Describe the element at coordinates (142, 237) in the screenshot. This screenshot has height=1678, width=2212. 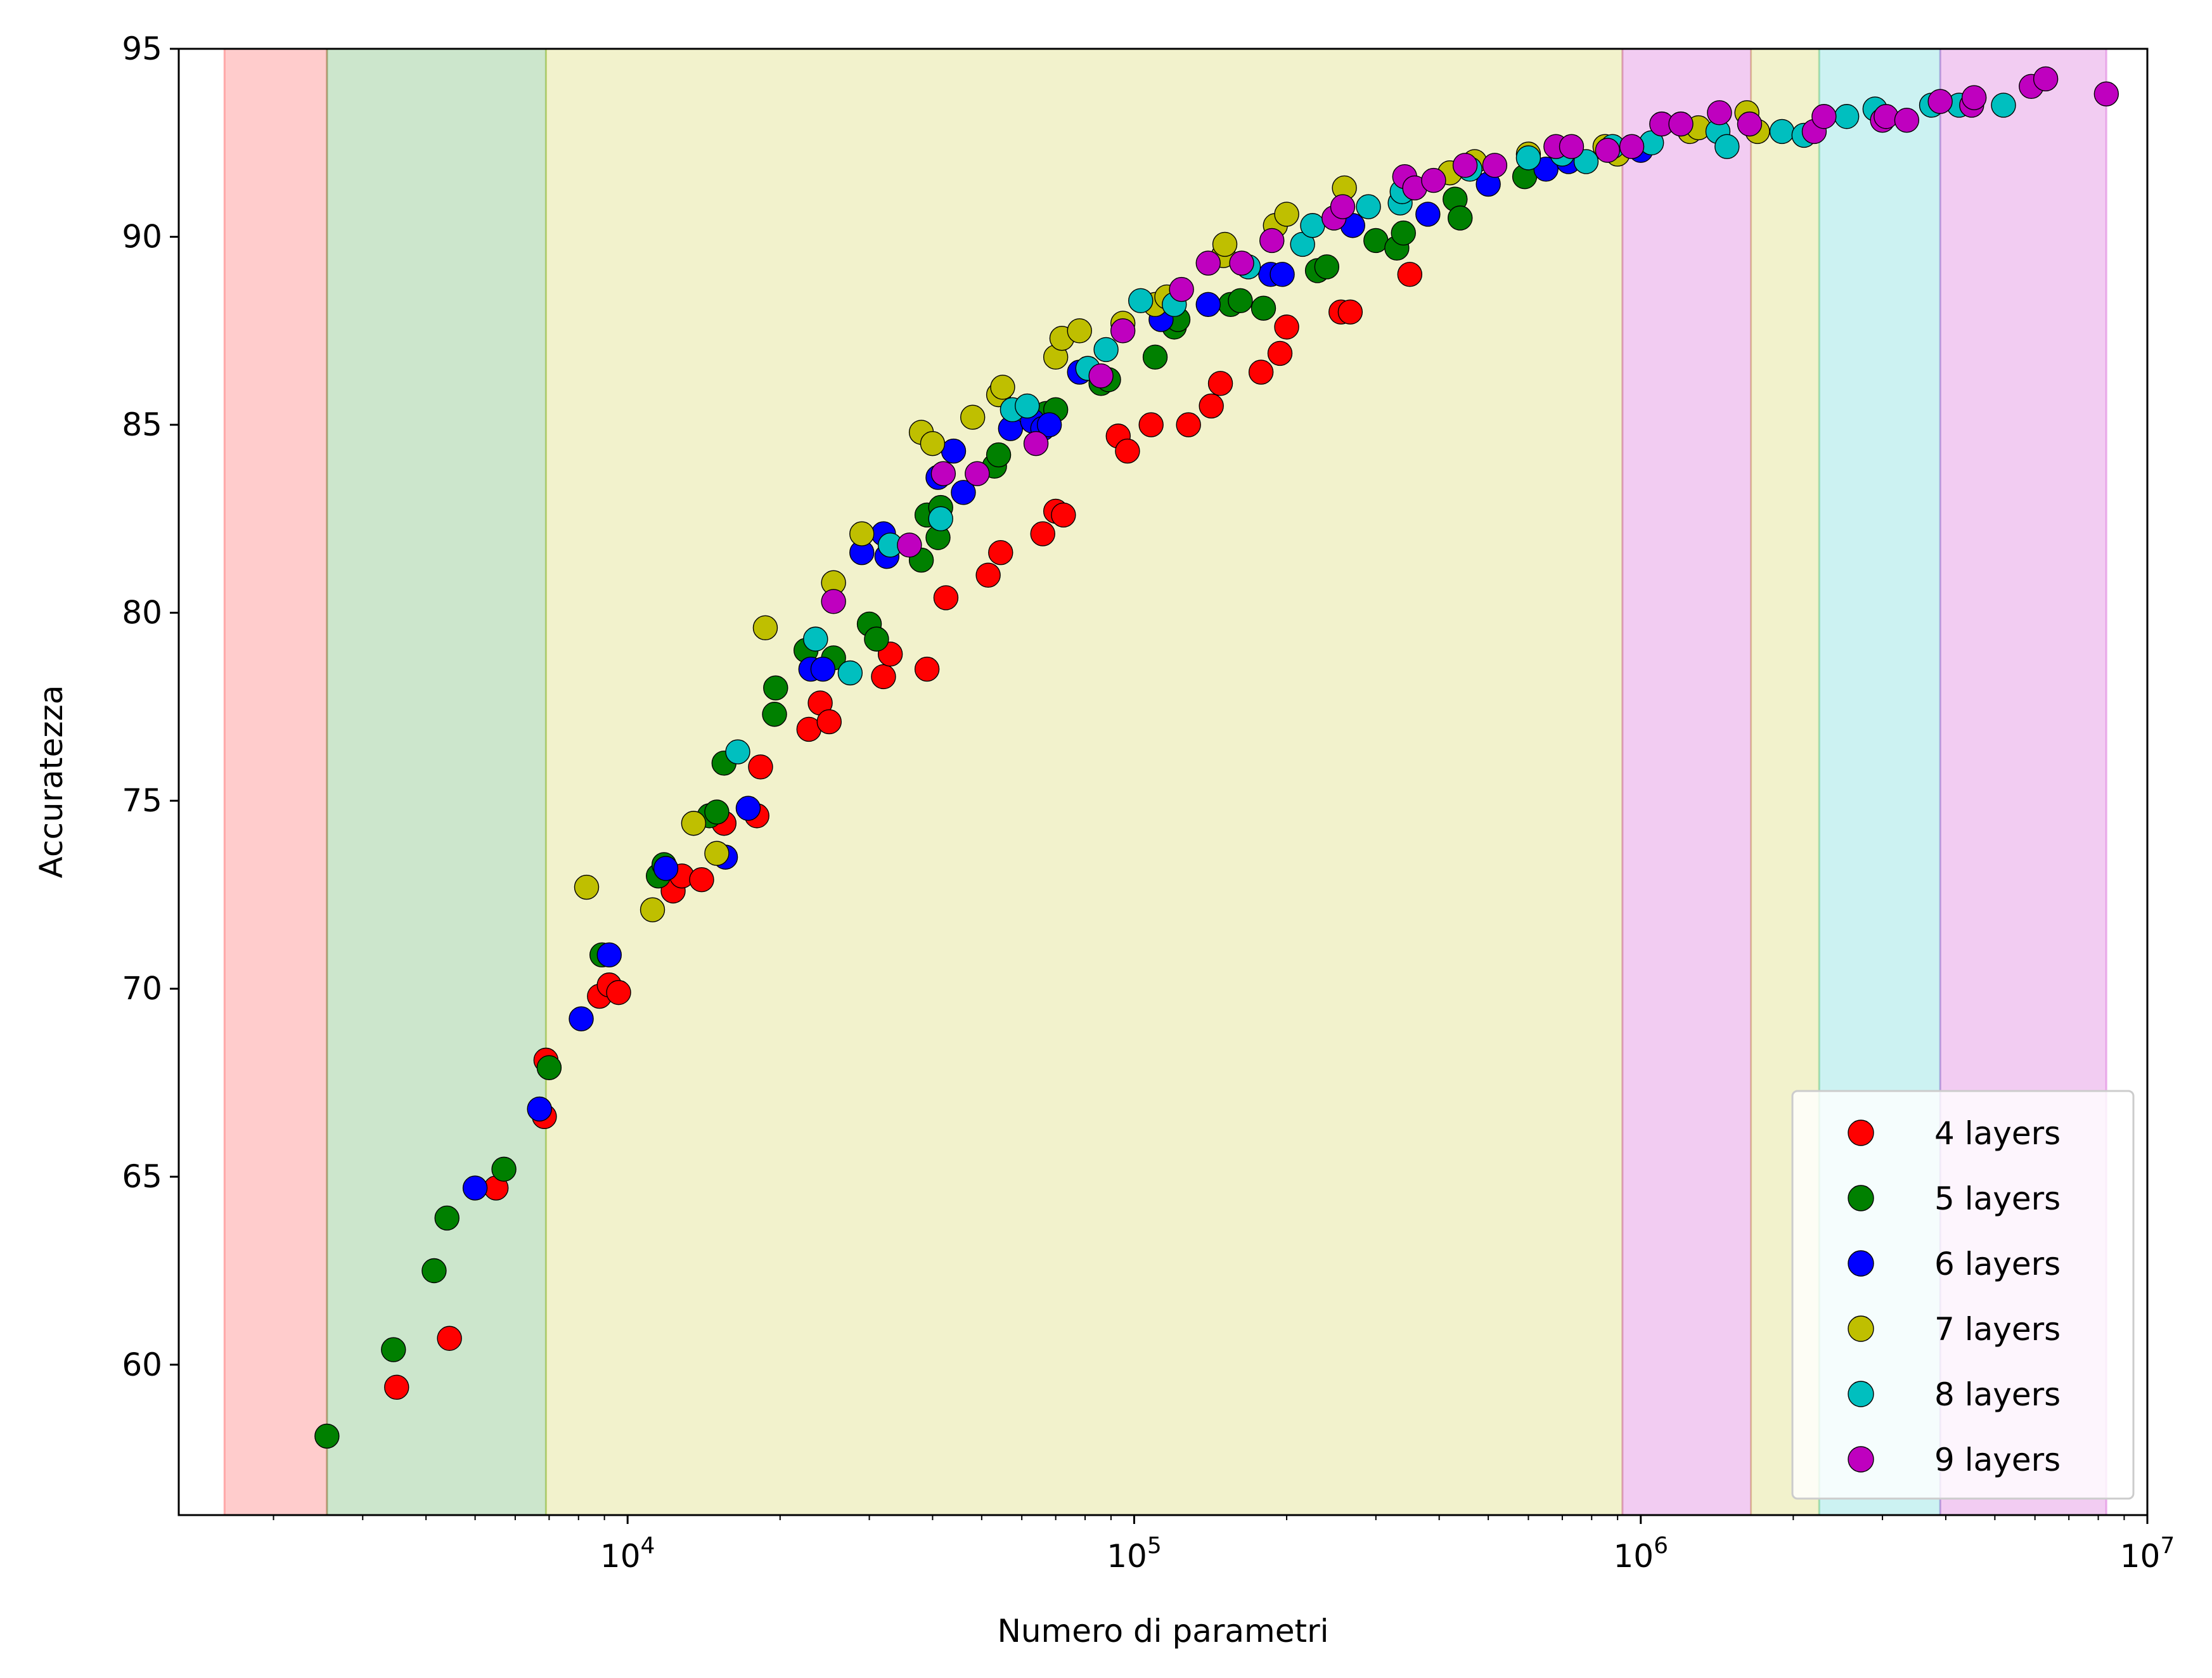
I see `y-tick-label: 90` at that location.